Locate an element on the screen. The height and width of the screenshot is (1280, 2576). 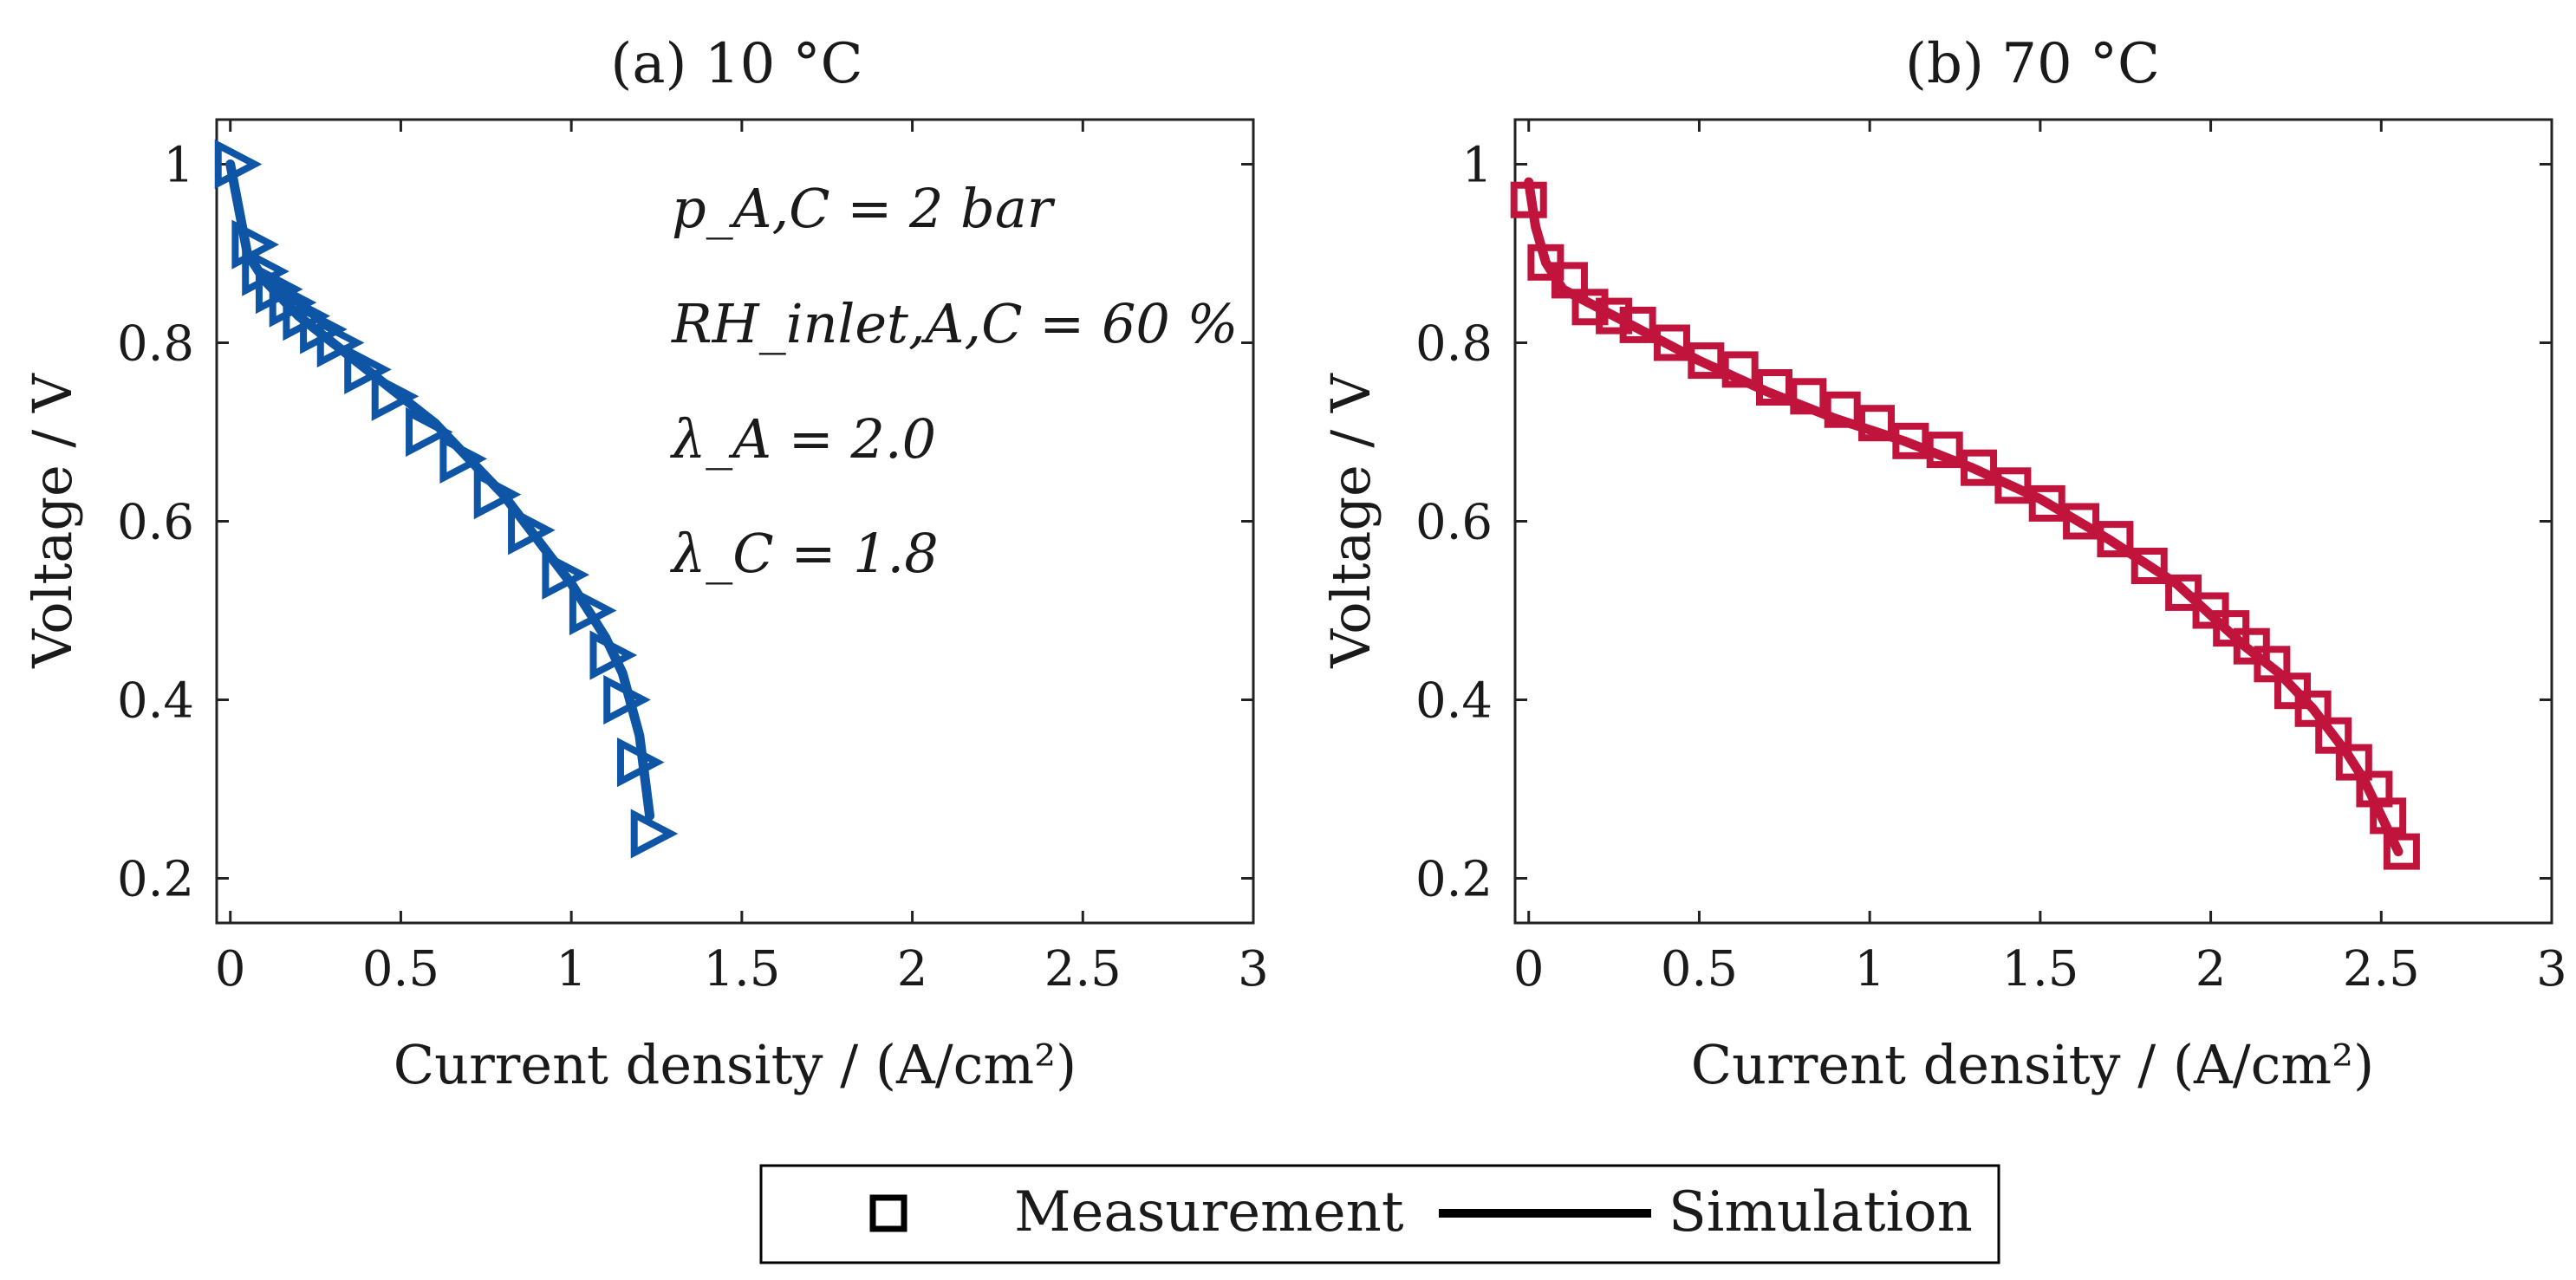
annotation-lambda-anode: λ_A = 2.0 is located at coordinates (802, 439).